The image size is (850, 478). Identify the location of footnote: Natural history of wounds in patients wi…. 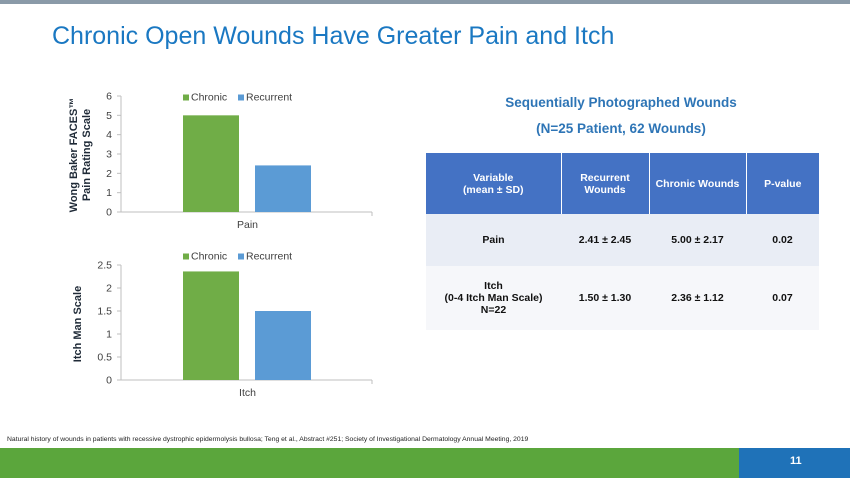
(268, 439).